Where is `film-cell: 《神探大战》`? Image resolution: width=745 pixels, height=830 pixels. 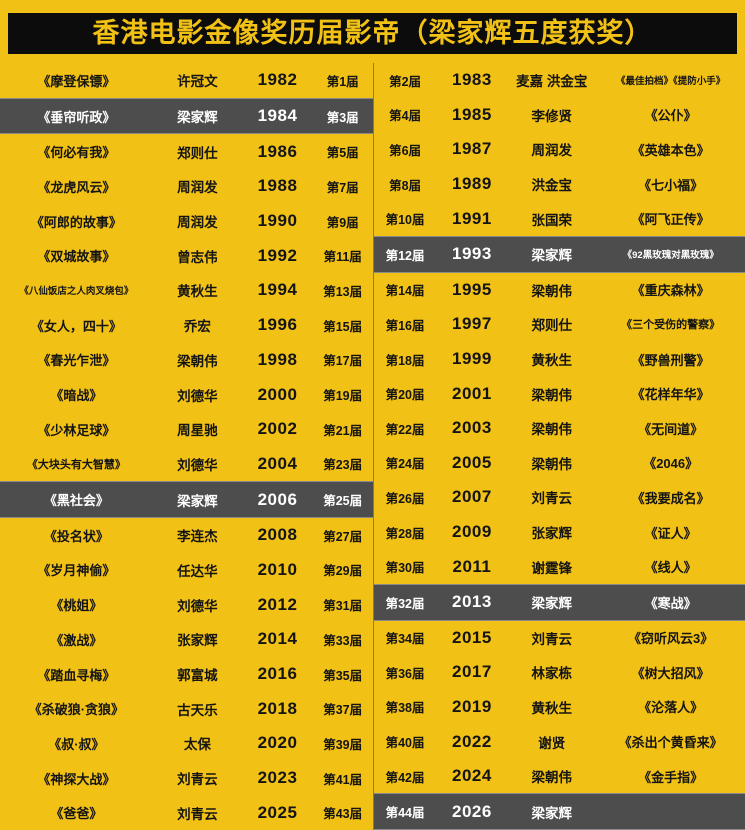
film-cell: 《神探大战》 is located at coordinates (76, 779).